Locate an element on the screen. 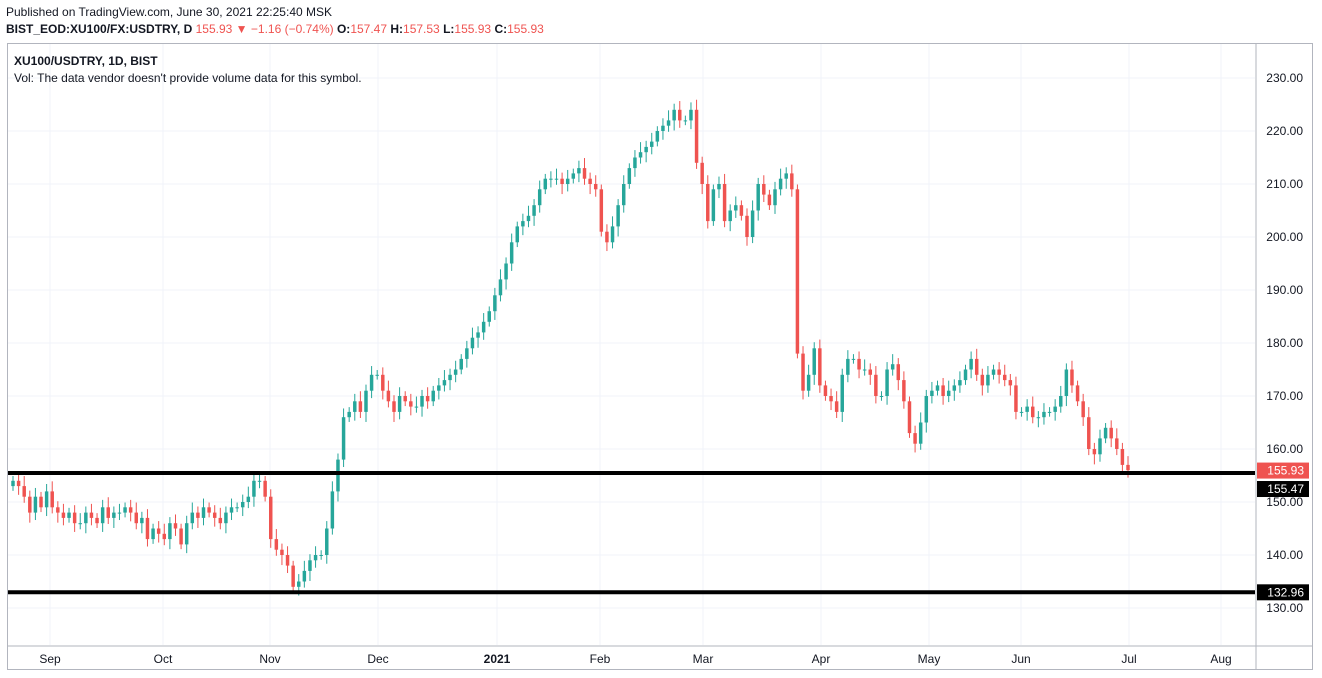  x-tick-label: Apr is located at coordinates (821, 659).